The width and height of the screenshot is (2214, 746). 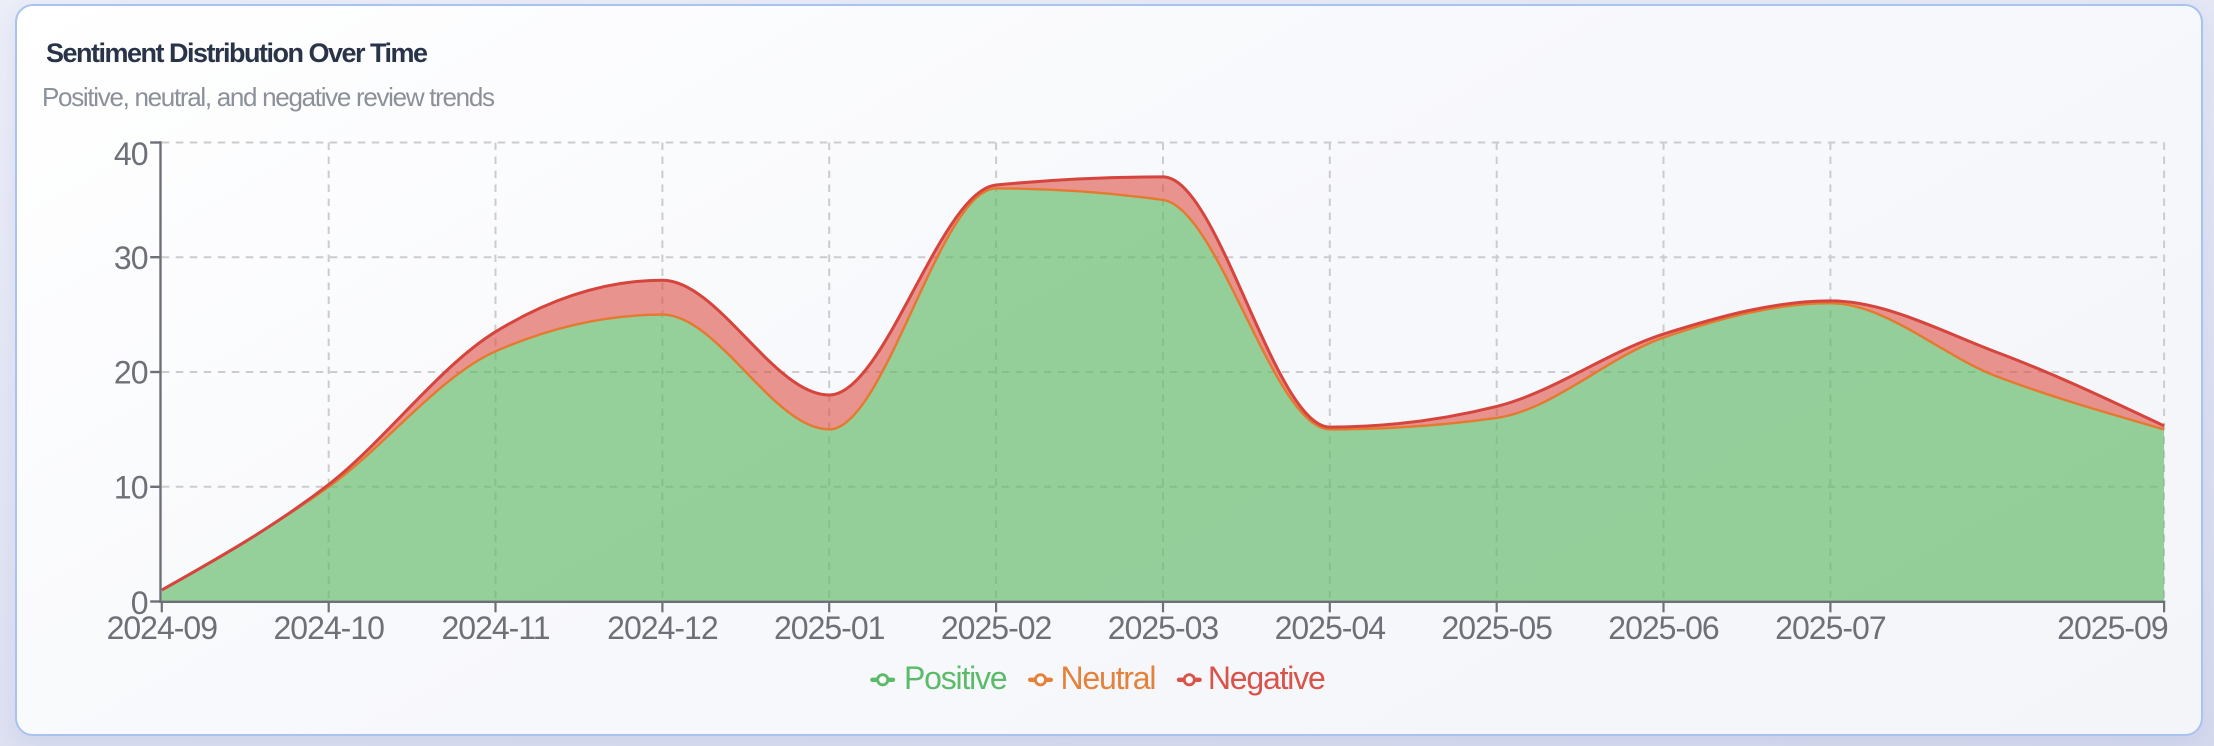 What do you see at coordinates (1266, 678) in the screenshot?
I see `svg-text: Negative` at bounding box center [1266, 678].